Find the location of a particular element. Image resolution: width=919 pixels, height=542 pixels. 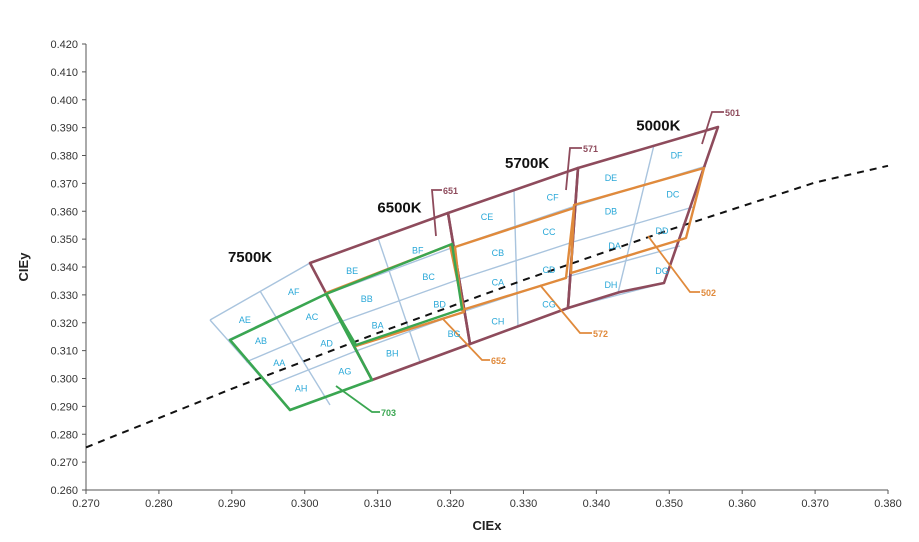

bin-label-aa: AA is located at coordinates (279, 363).